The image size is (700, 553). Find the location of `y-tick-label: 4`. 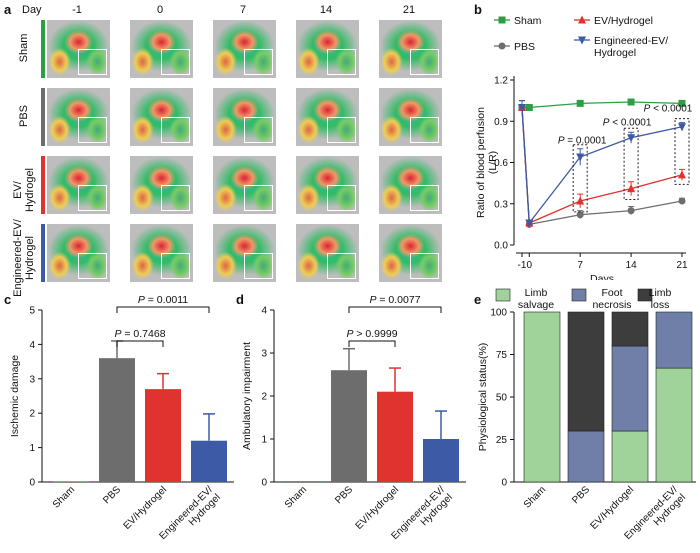

y-tick-label: 4 is located at coordinates (264, 311).